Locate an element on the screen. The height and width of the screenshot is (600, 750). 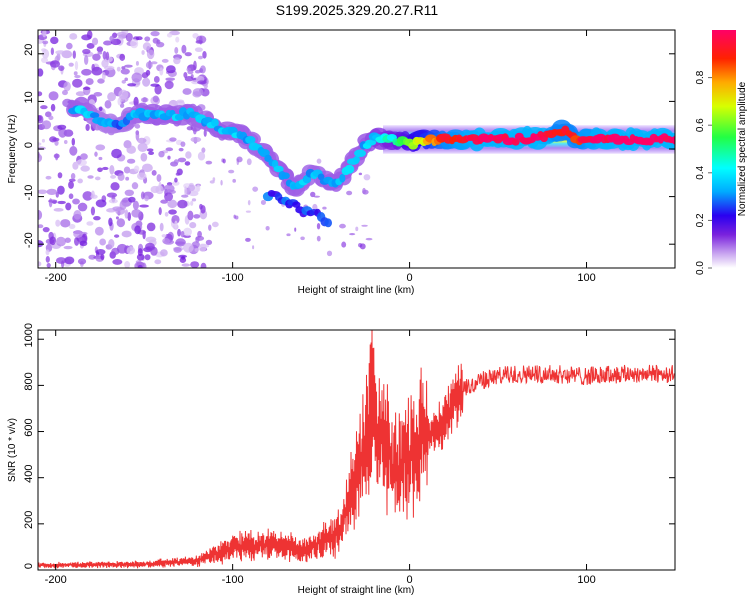
colorbar-tick-label: 0.4 is located at coordinates (700, 172).